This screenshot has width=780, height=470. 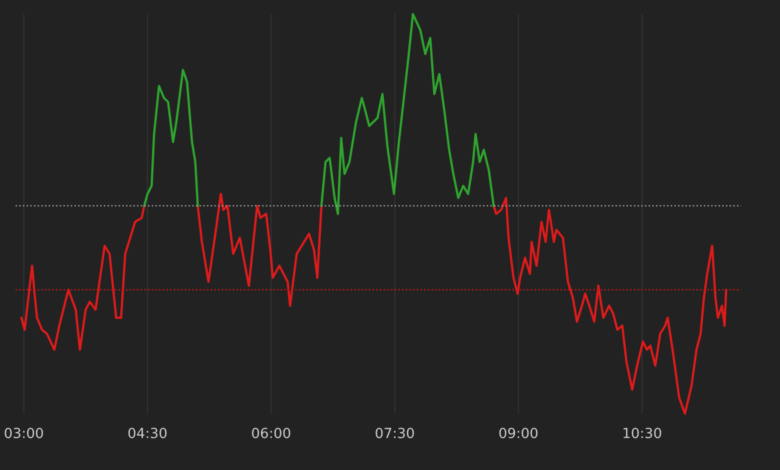 What do you see at coordinates (395, 433) in the screenshot?
I see `x-tick-label: 07:30` at bounding box center [395, 433].